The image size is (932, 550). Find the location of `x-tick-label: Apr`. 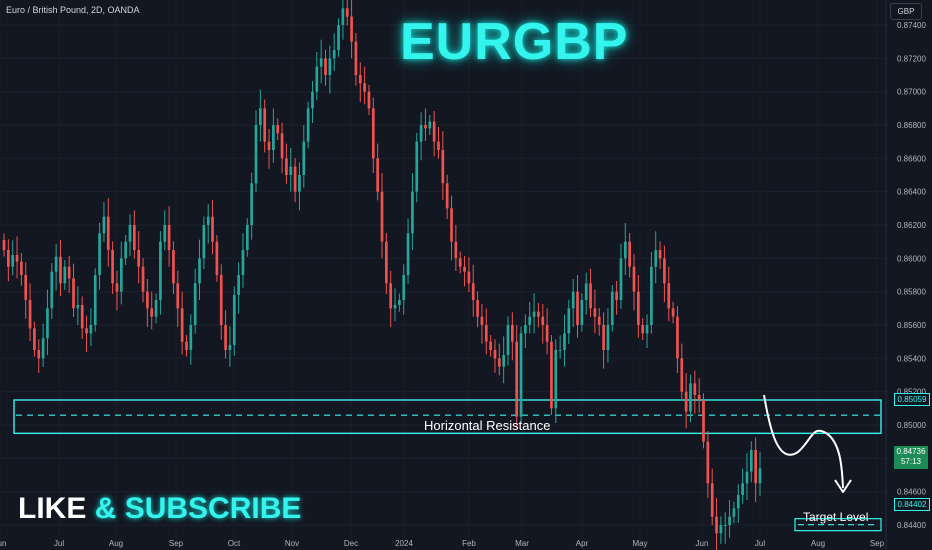

x-tick-label: Apr is located at coordinates (582, 543).